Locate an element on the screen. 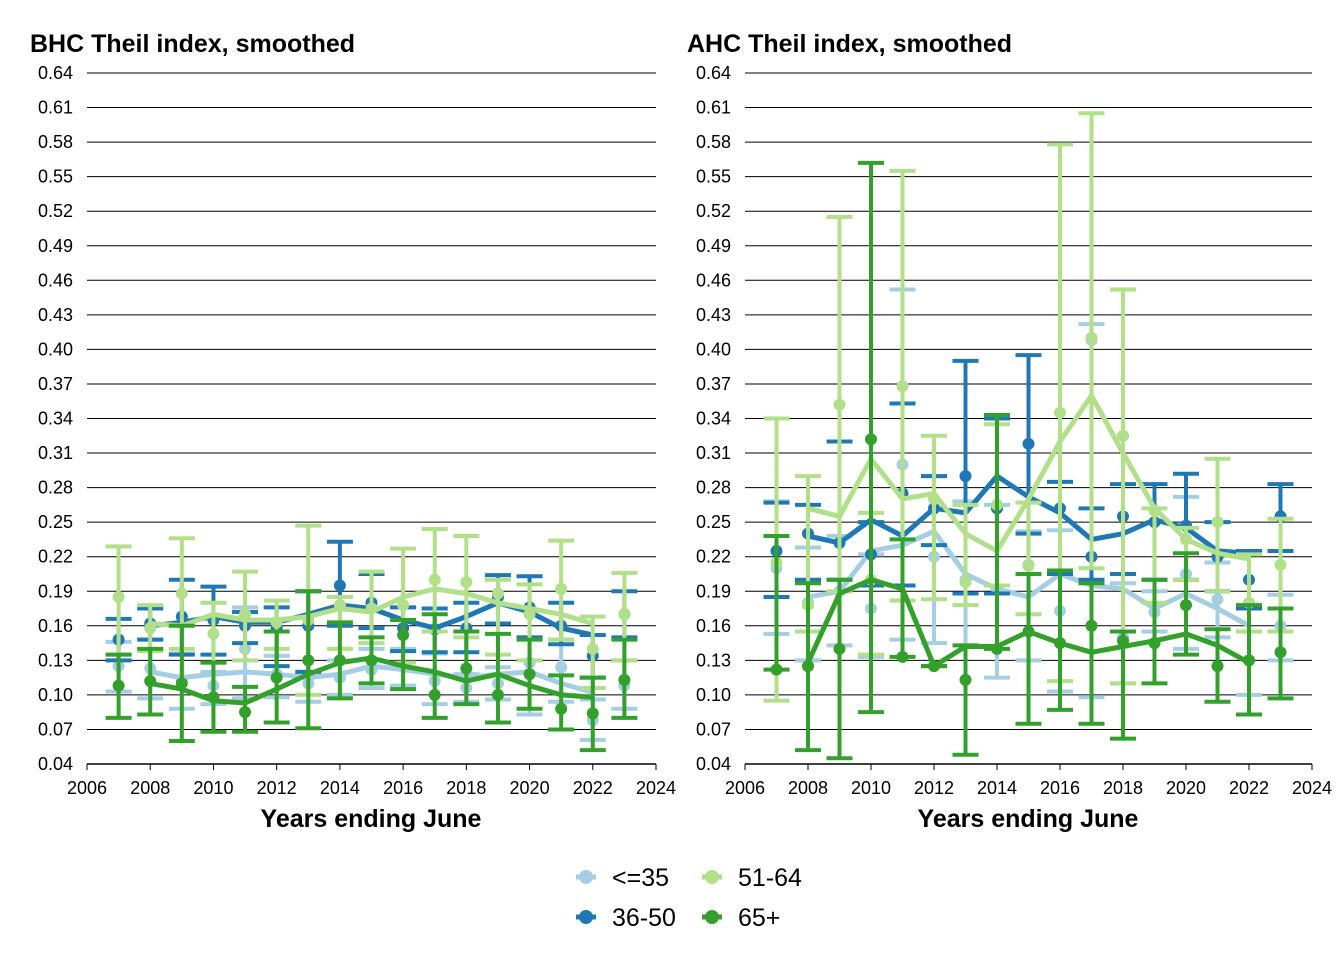 The width and height of the screenshot is (1344, 960). bhc-y-tick-label: 0.25 is located at coordinates (55, 522).